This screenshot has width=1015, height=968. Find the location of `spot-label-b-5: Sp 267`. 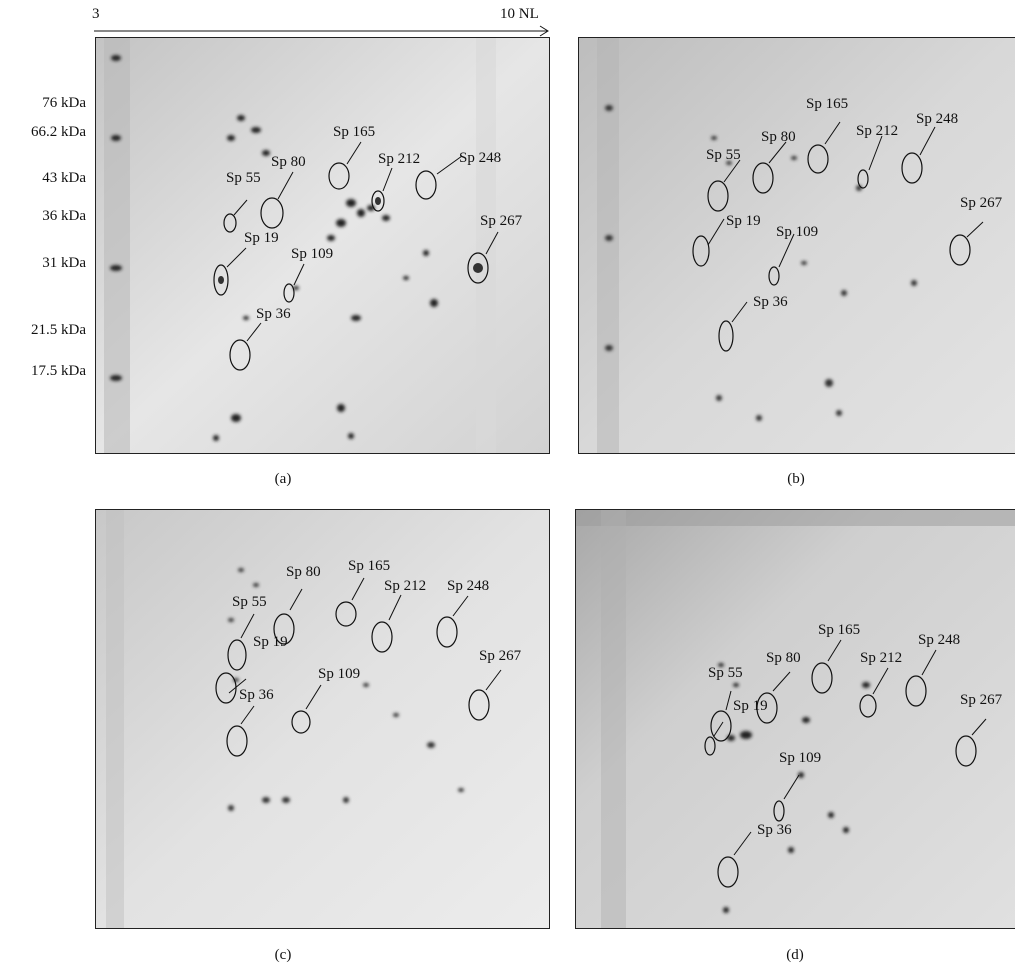

spot-label-b-5: Sp 267 is located at coordinates (981, 203).